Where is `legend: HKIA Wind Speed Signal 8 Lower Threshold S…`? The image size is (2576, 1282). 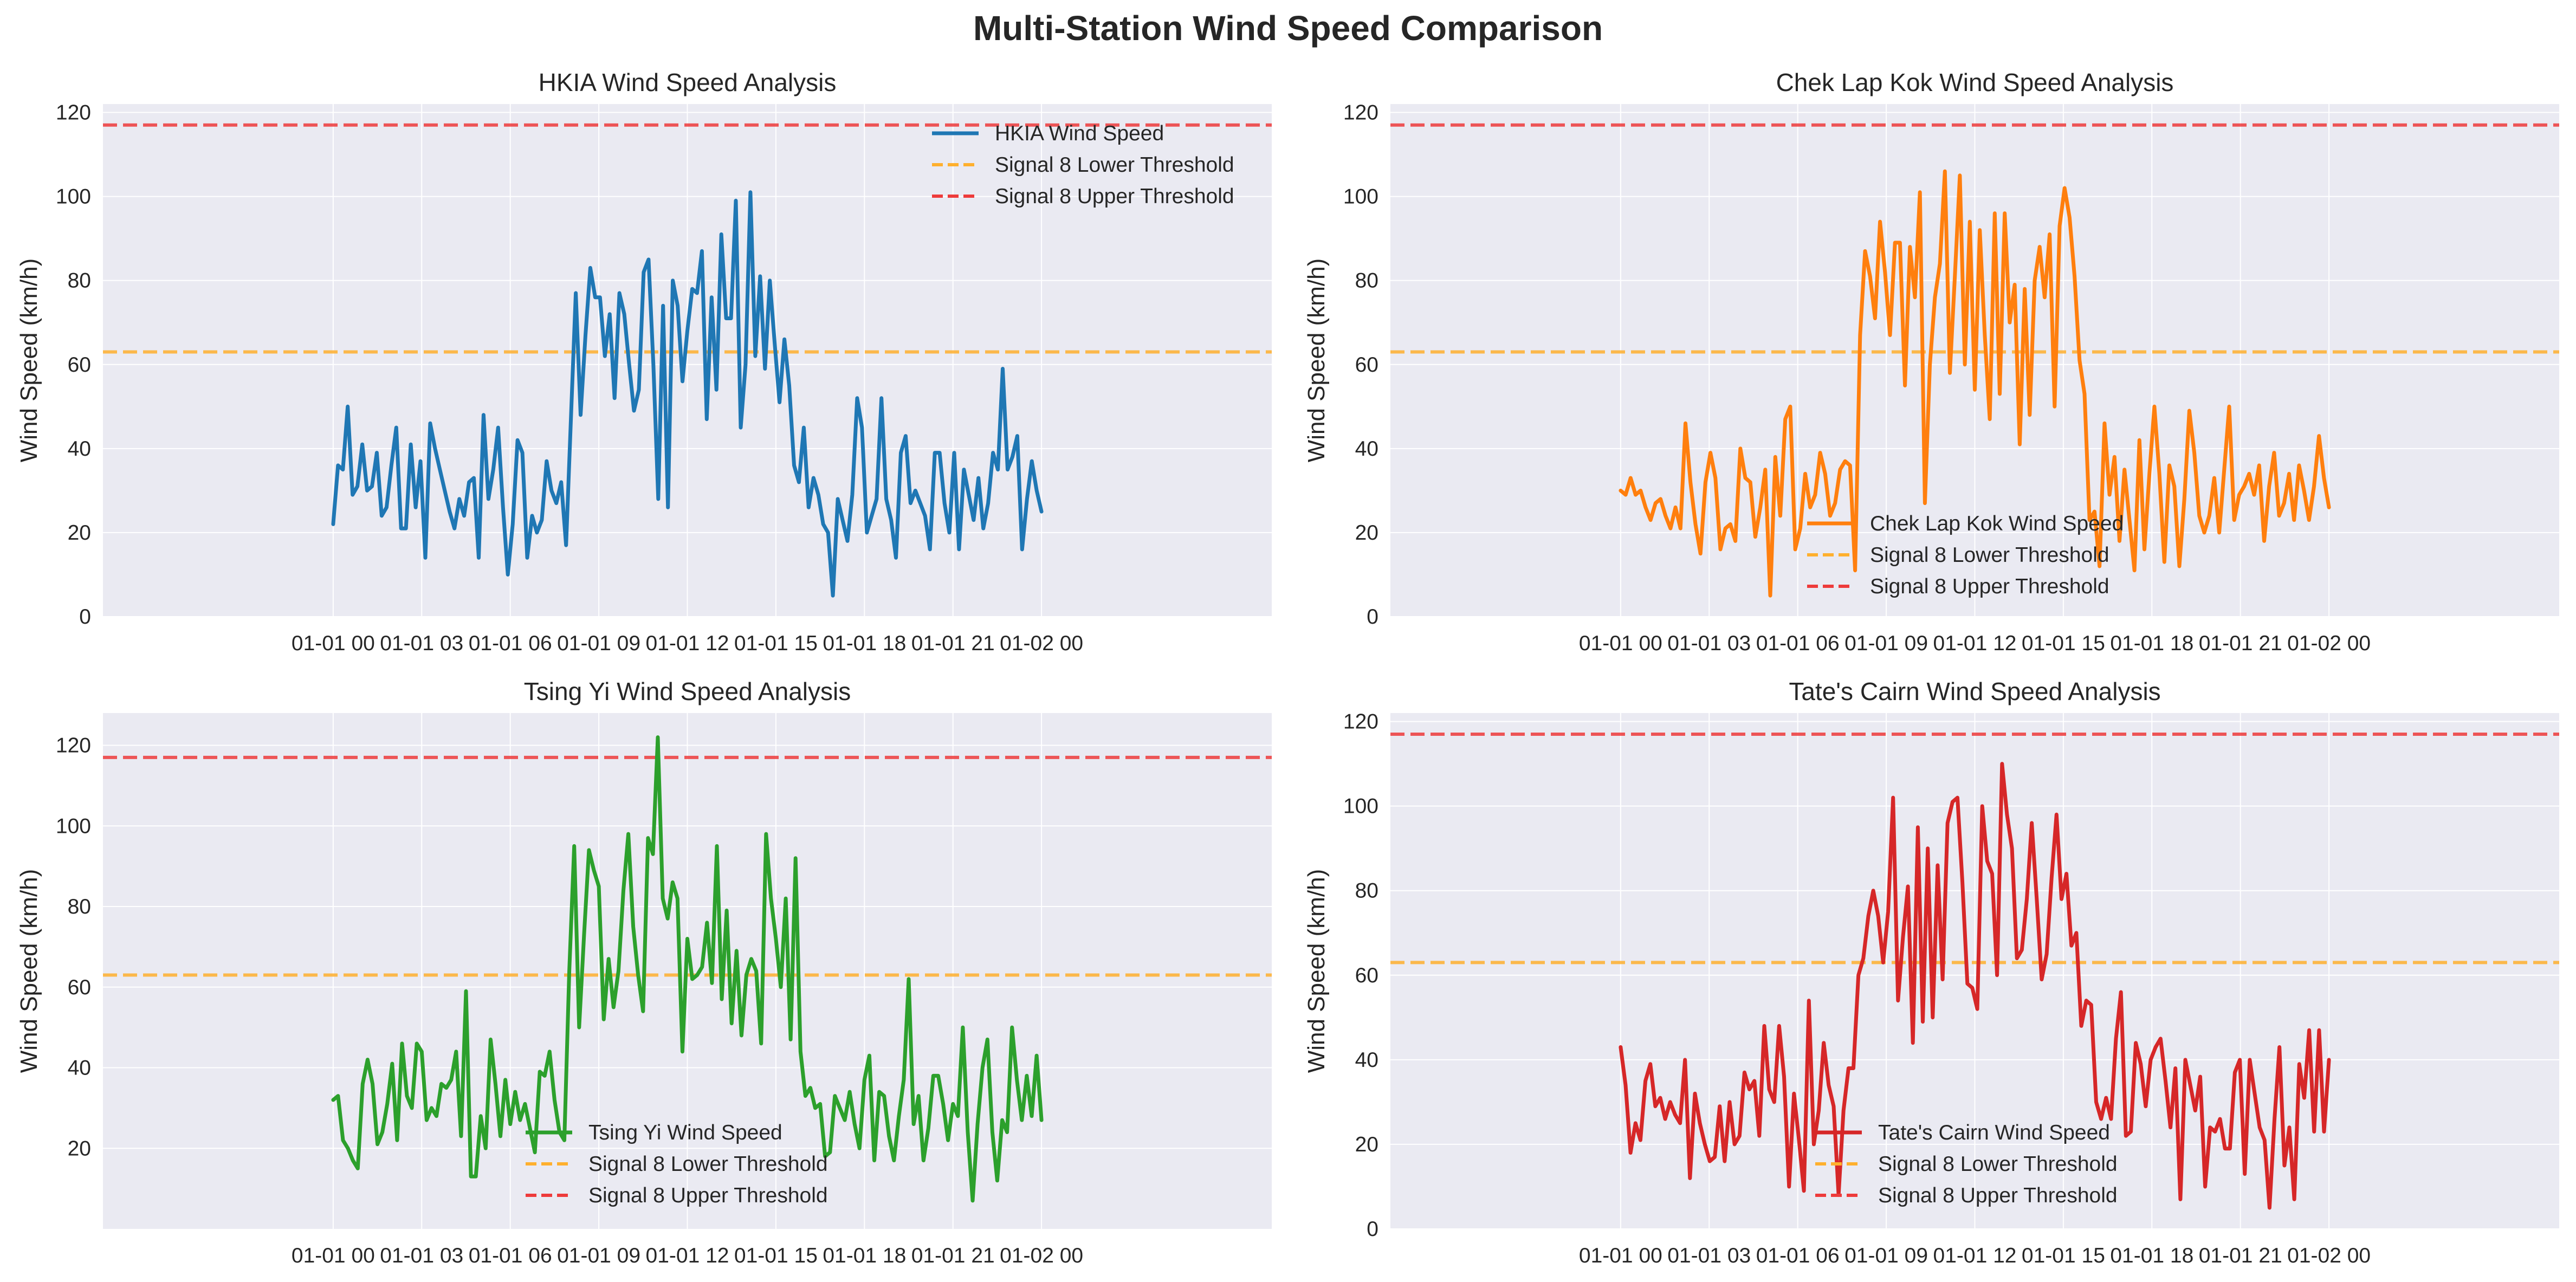
legend: HKIA Wind Speed Signal 8 Lower Threshold S… is located at coordinates (1083, 165).